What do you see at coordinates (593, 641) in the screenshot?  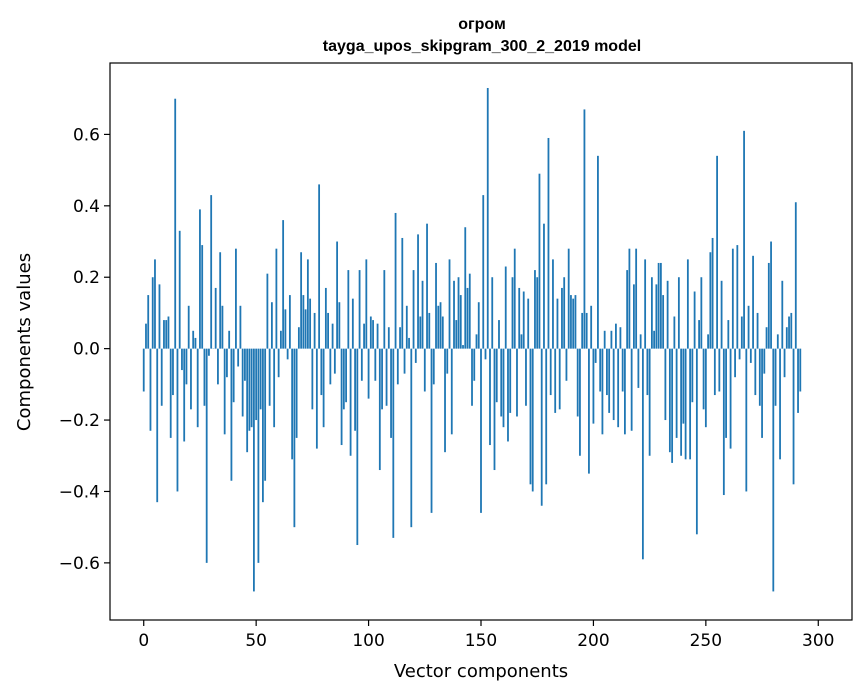 I see `x-tick-label: 200` at bounding box center [593, 641].